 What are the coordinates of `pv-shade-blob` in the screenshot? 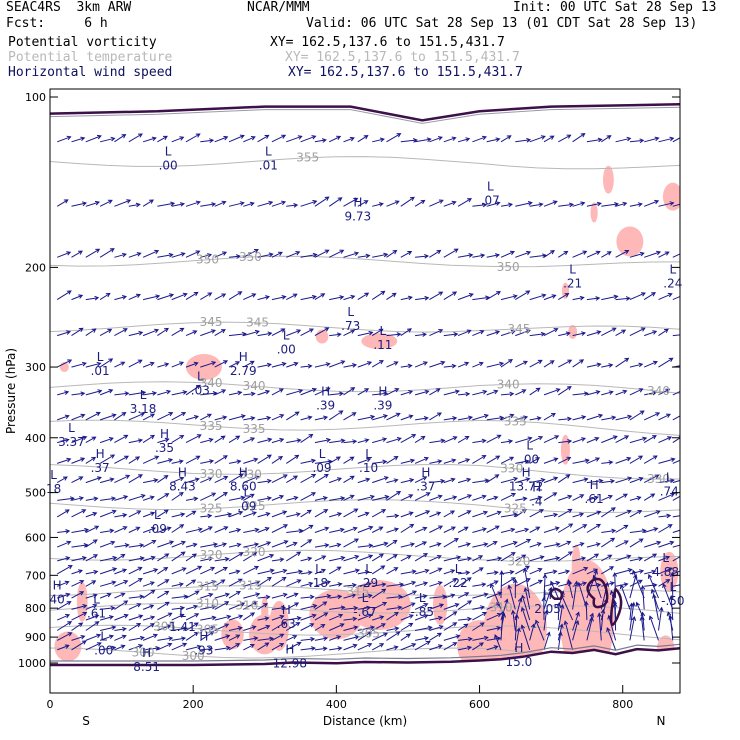 It's located at (379, 341).